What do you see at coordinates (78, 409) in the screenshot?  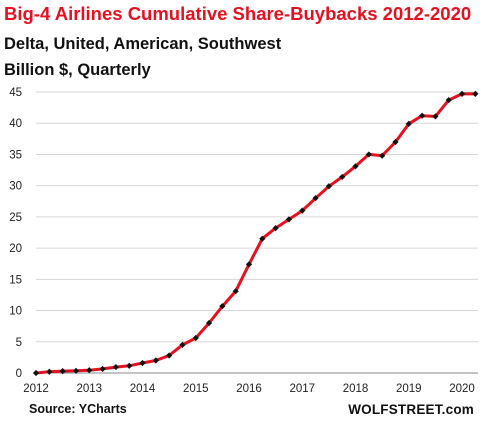 I see `source-note: Source: YCharts` at bounding box center [78, 409].